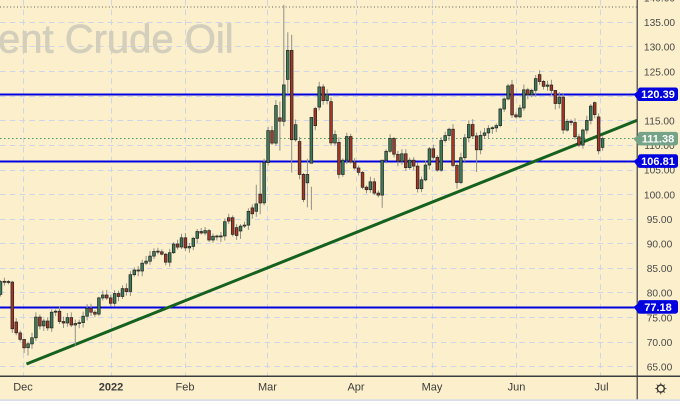  Describe the element at coordinates (658, 162) in the screenshot. I see `svg-text: 106.81` at that location.